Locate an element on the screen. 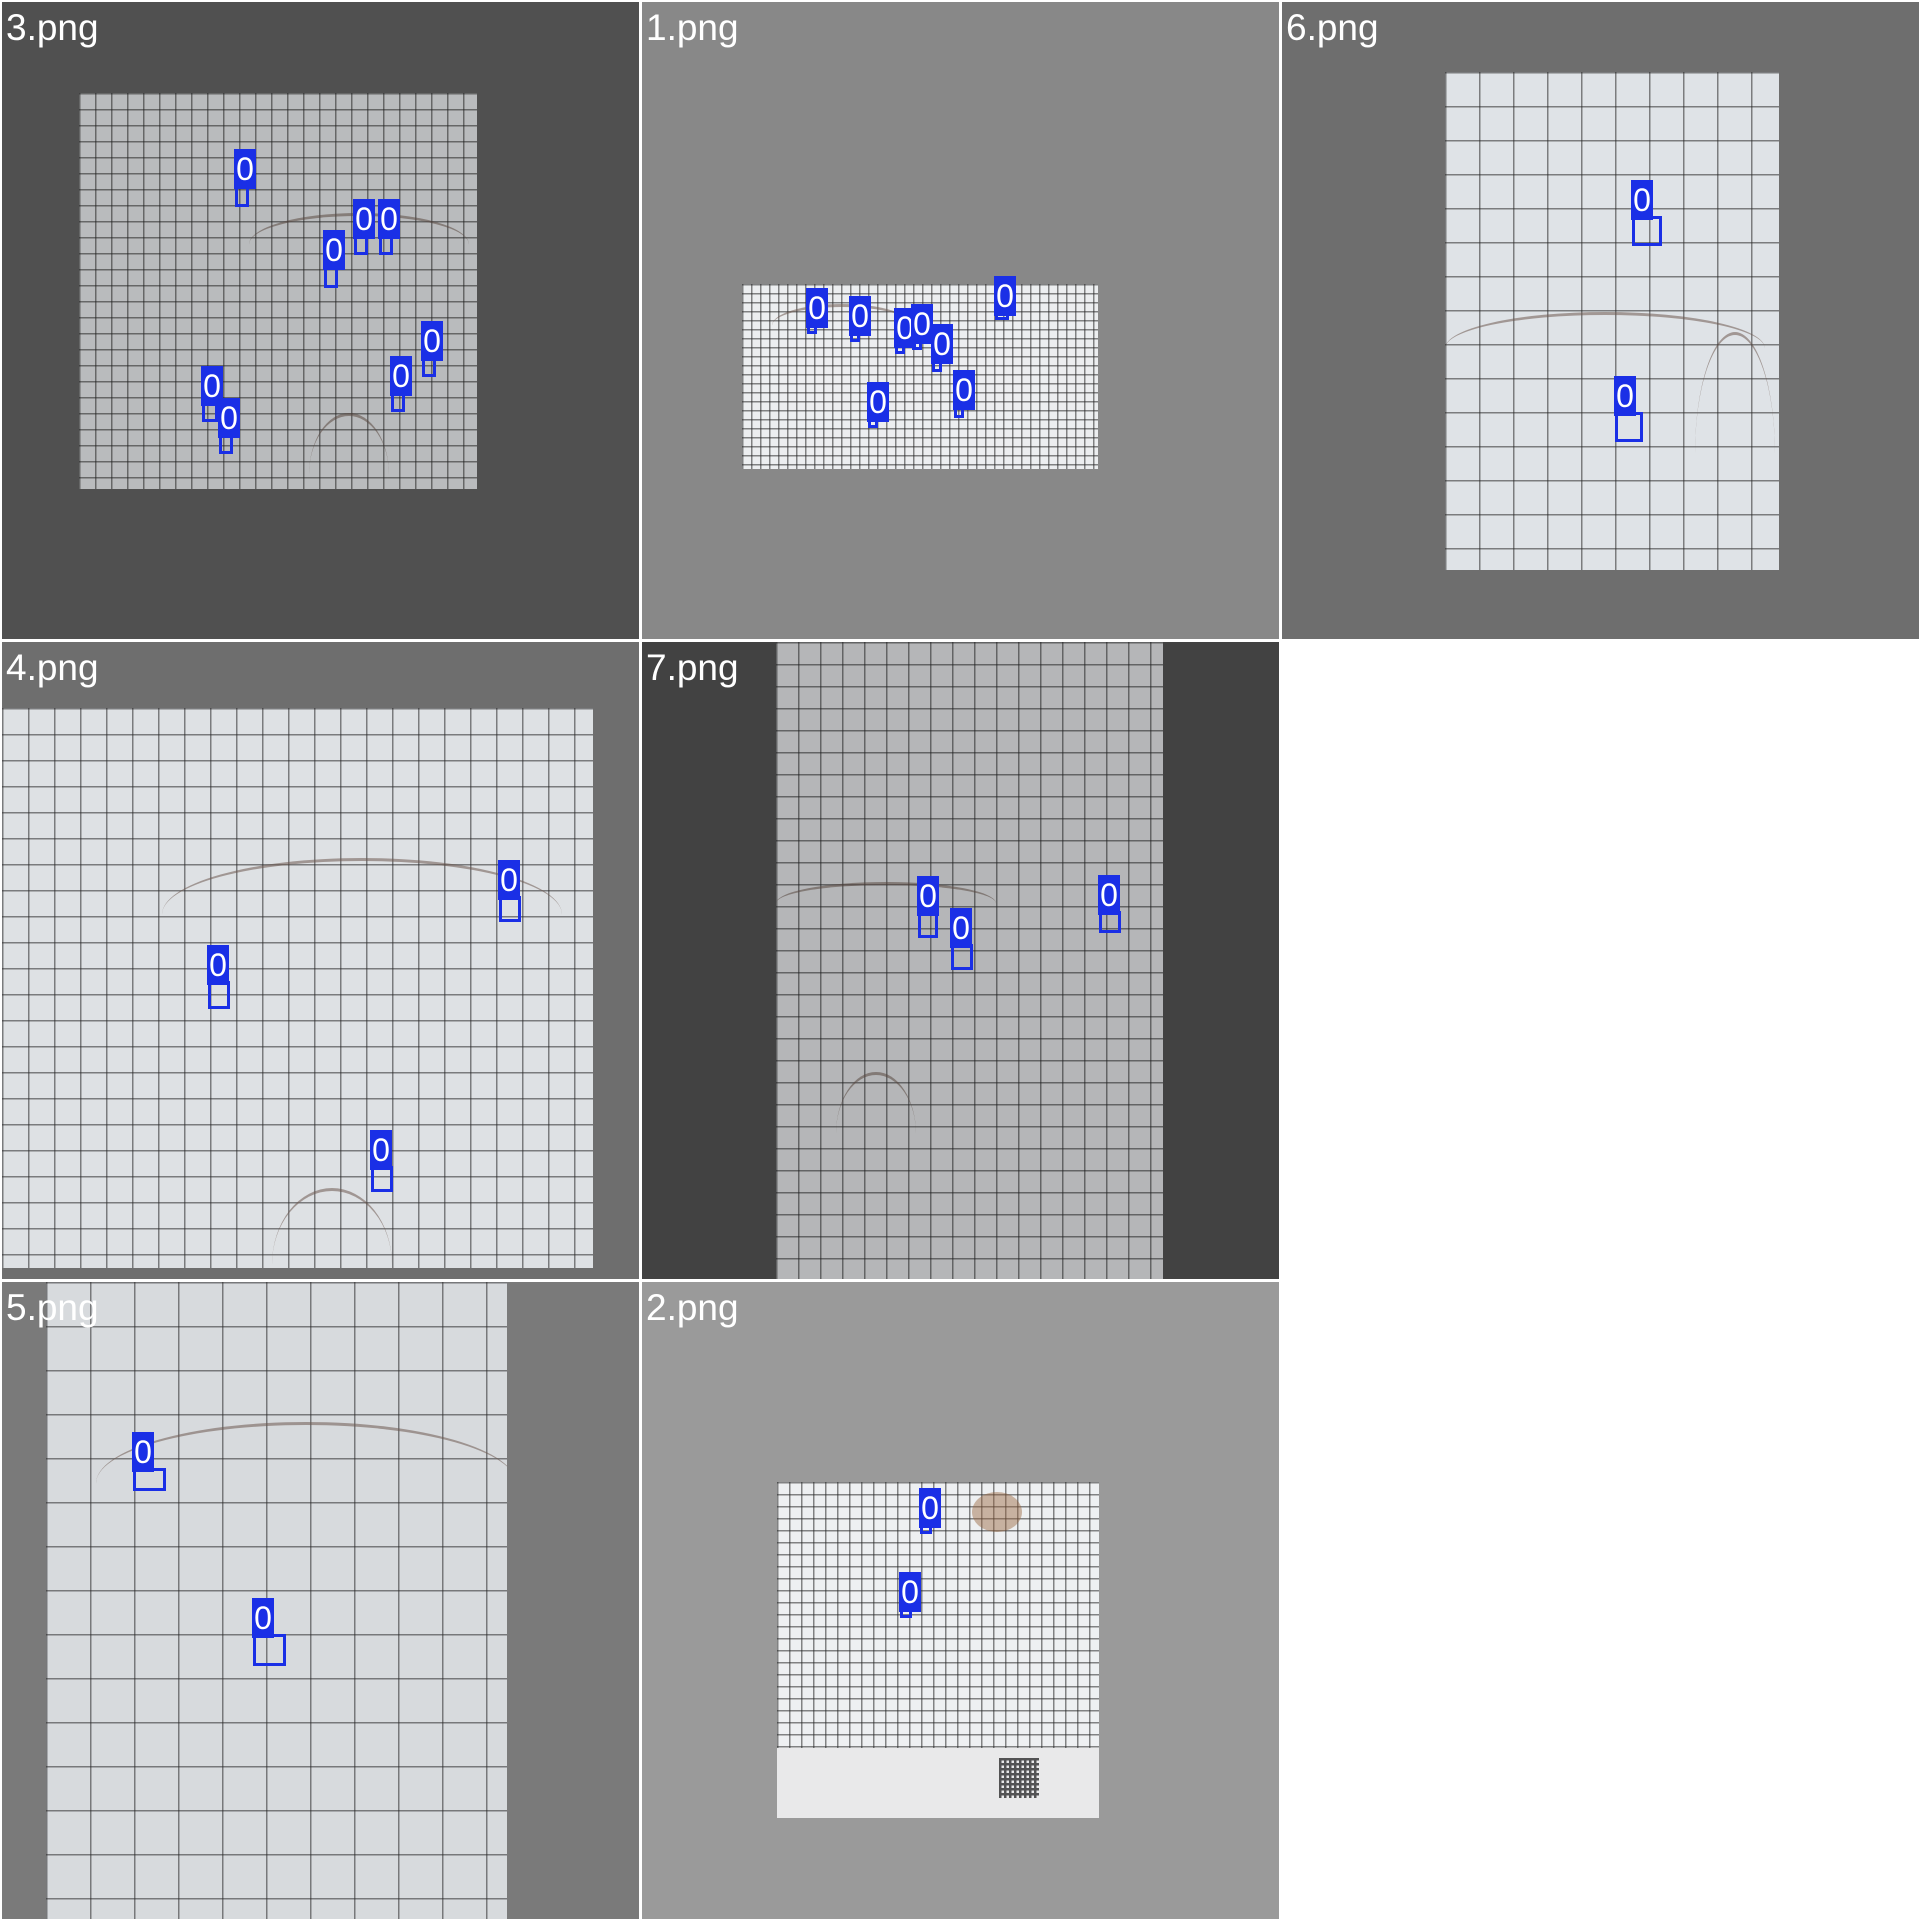 This screenshot has width=1920, height=1920. image-tile-2: 2.png 0 0 is located at coordinates (960, 1600).